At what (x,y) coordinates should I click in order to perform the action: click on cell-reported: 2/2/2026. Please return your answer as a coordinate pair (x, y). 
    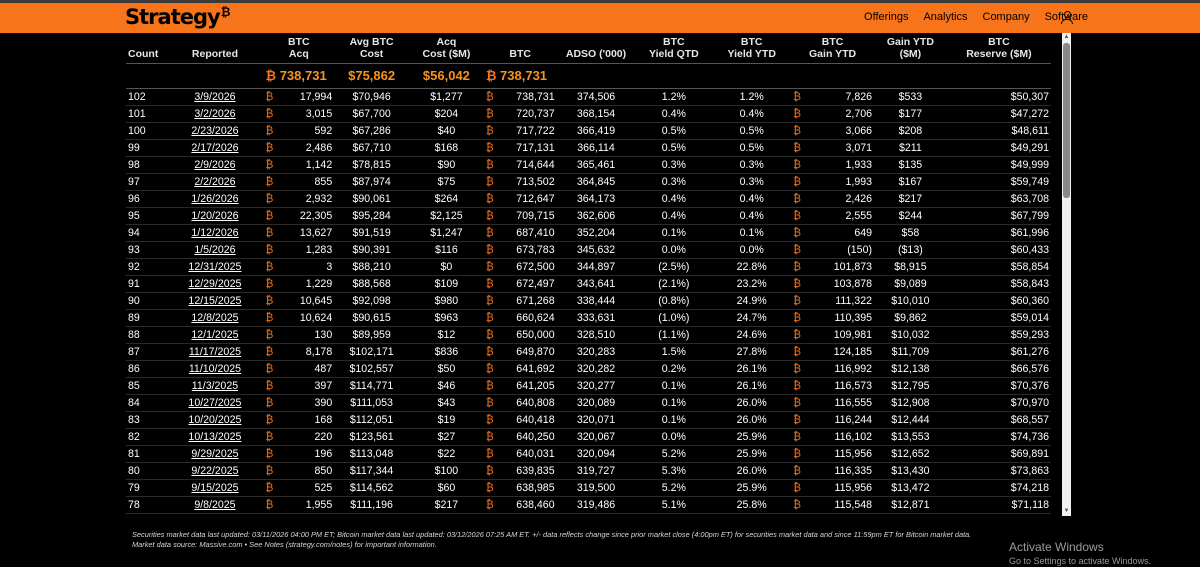
    Looking at the image, I should click on (215, 182).